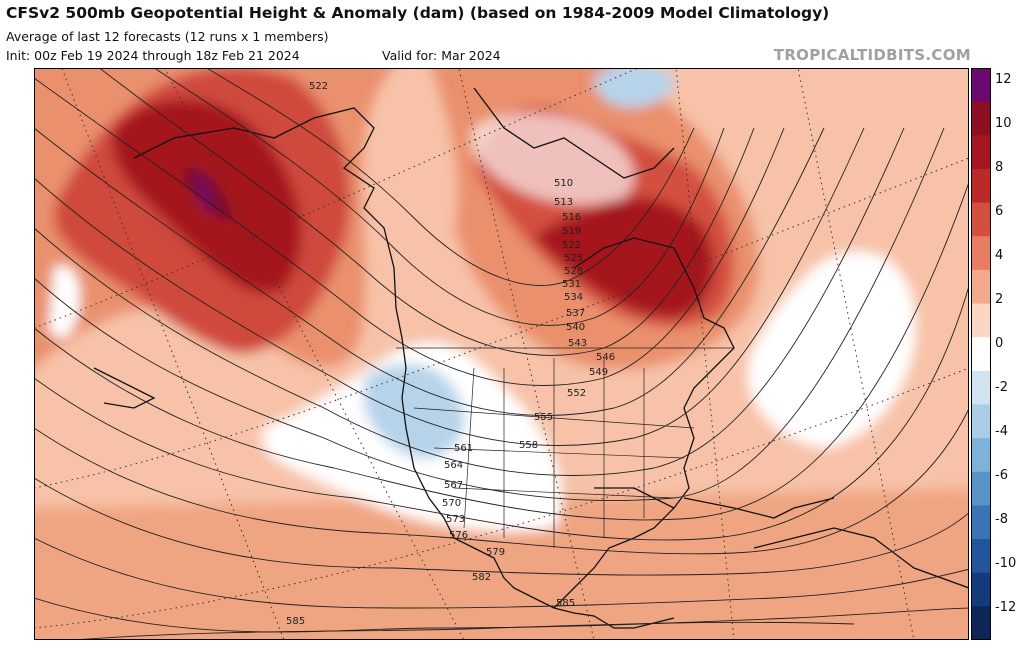 This screenshot has height=660, width=1024. I want to click on colorbar-tick-label: 12, so click(1003, 79).